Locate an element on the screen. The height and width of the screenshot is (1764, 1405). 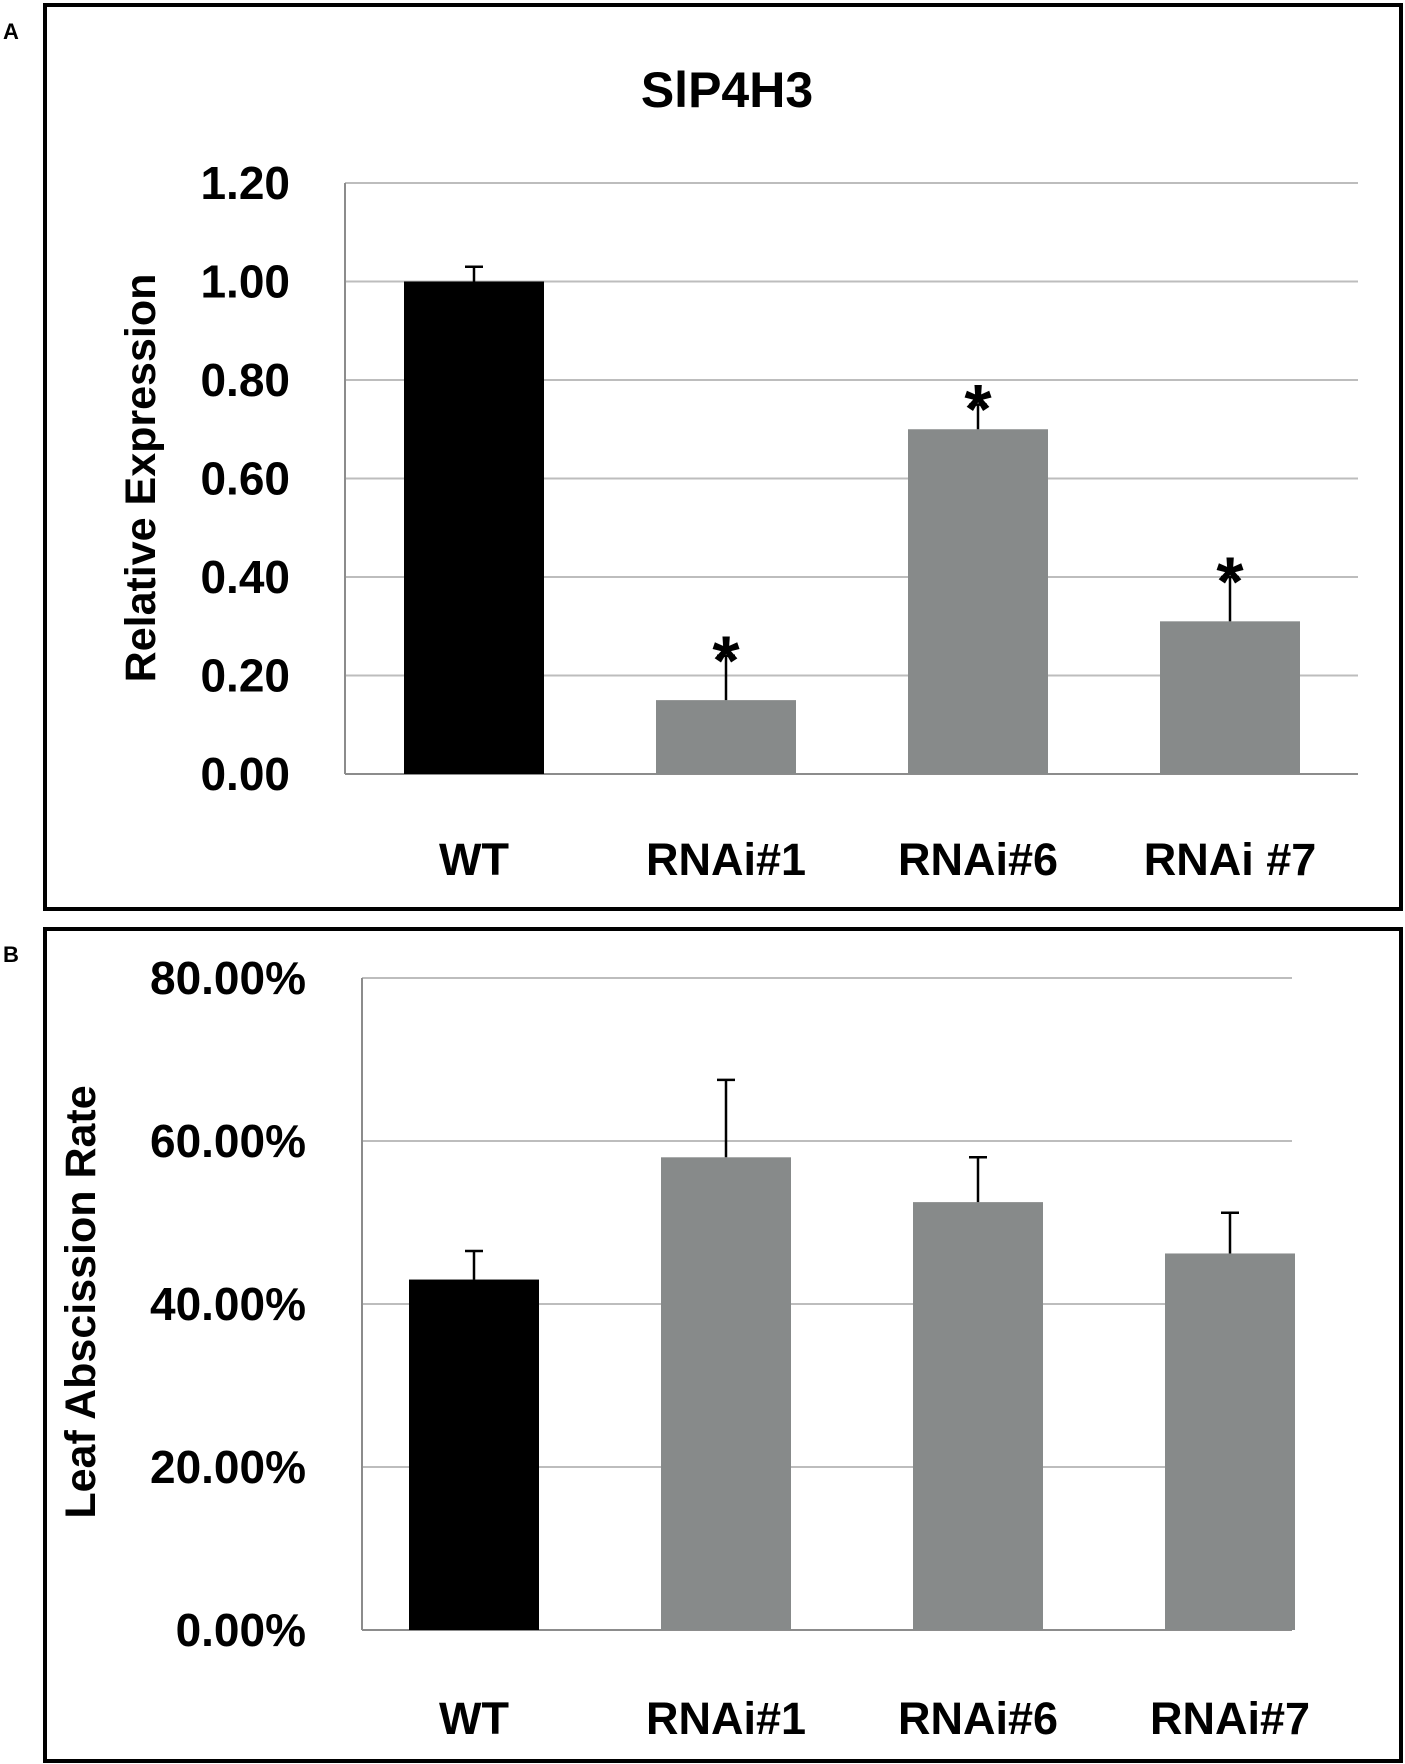
chart-a-xticks: WT RNAi#1 RNAi#6 RNAi #7 is located at coordinates (877, 859).